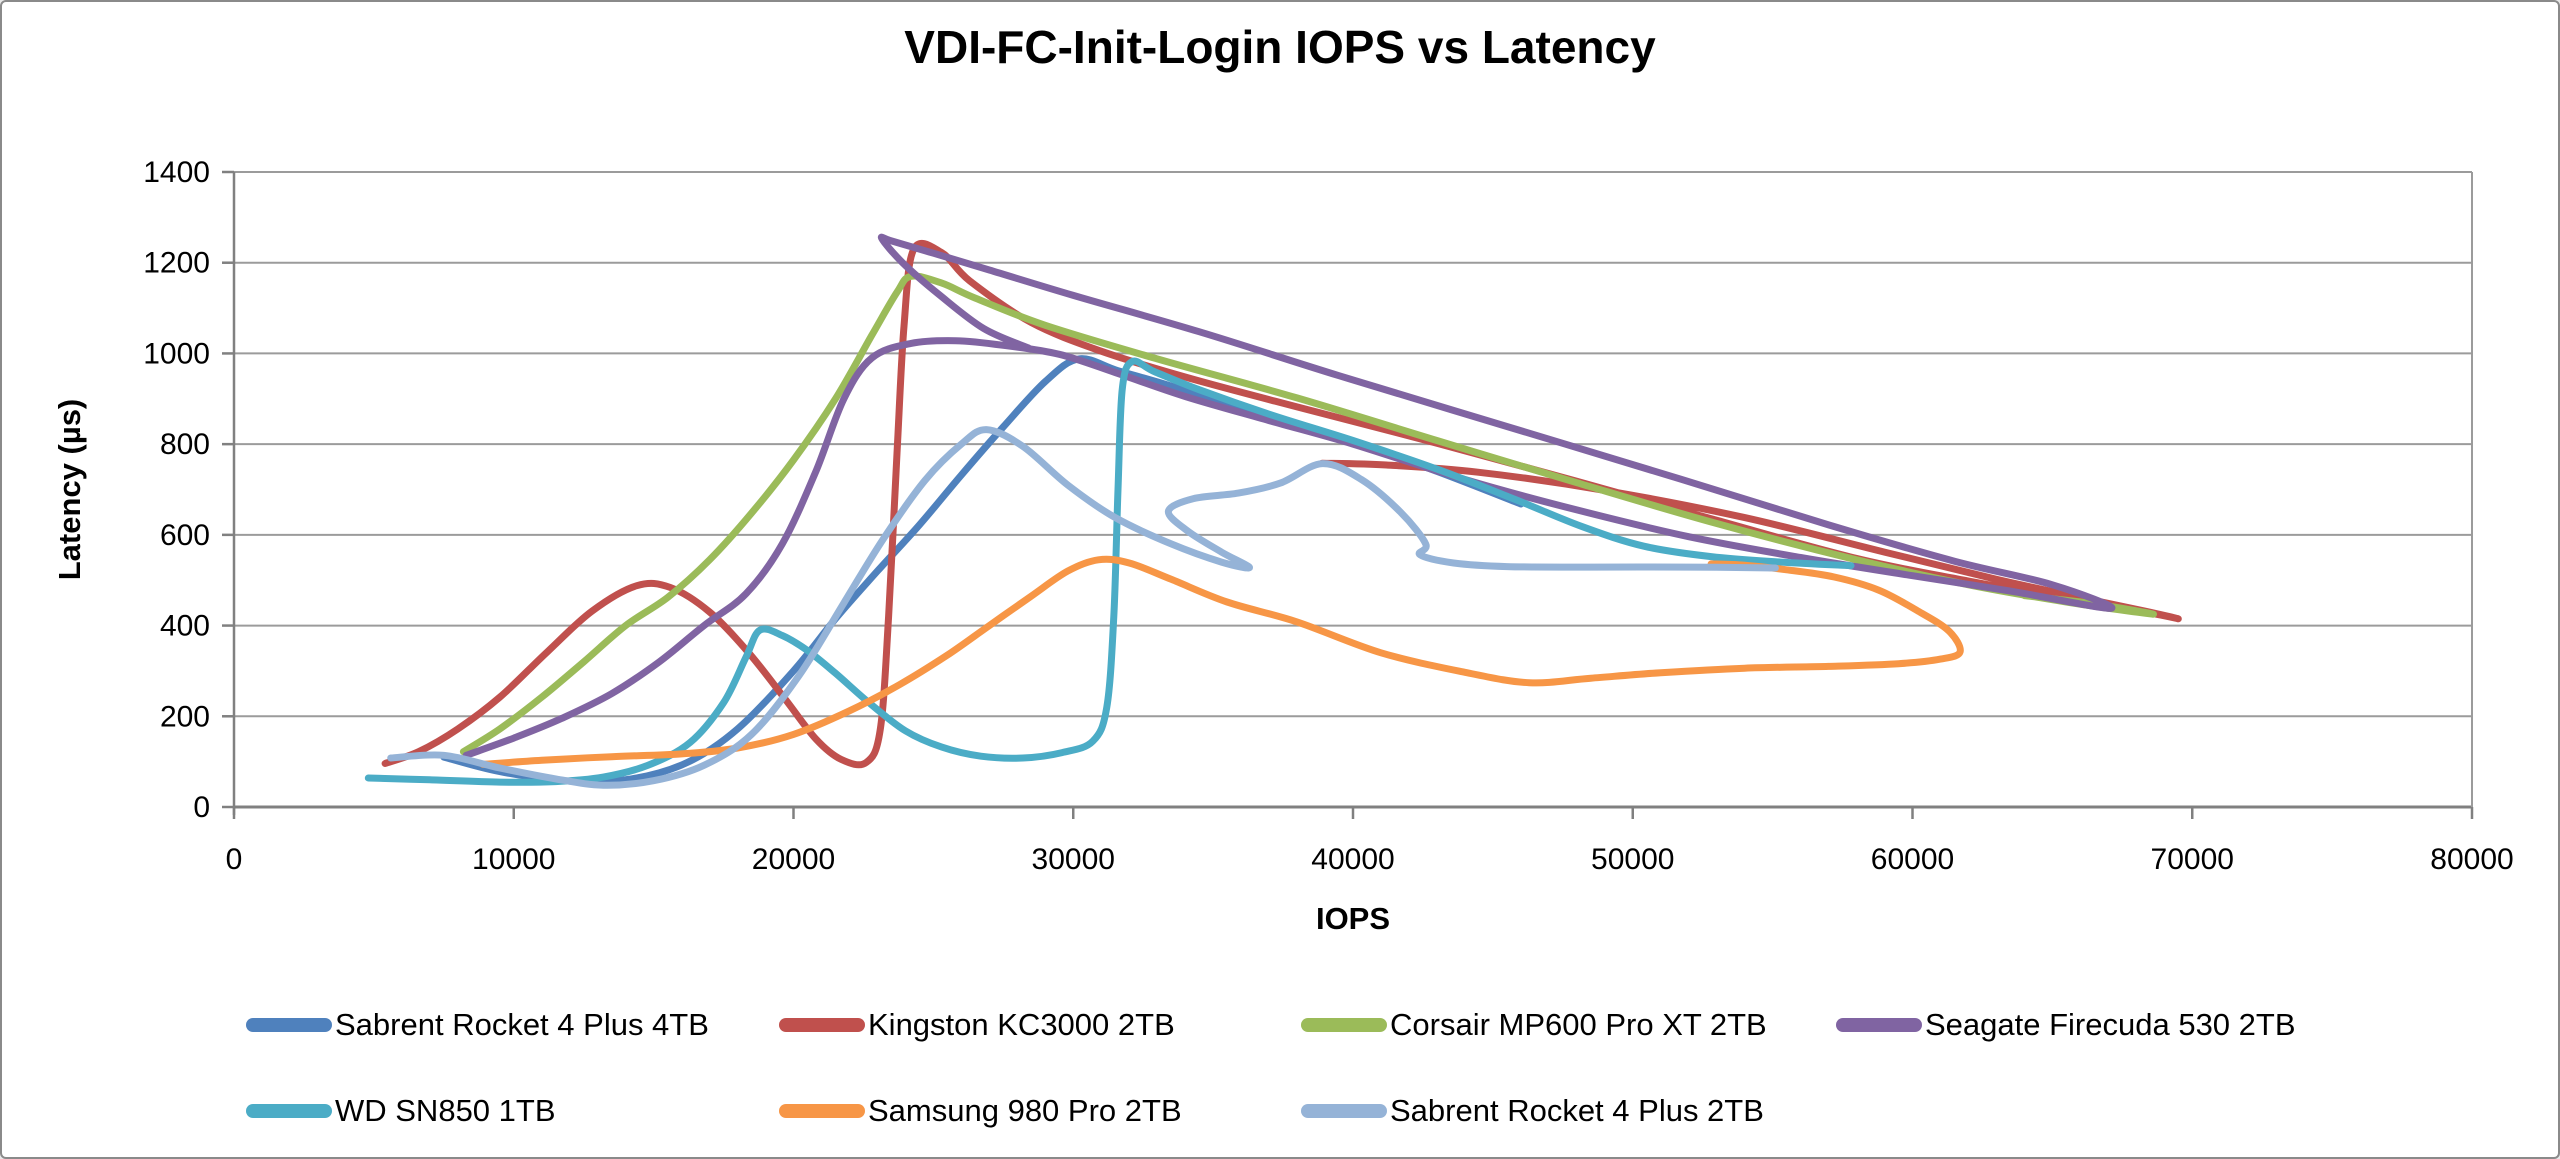  What do you see at coordinates (185, 535) in the screenshot?
I see `ytick-label-600: 600` at bounding box center [185, 535].